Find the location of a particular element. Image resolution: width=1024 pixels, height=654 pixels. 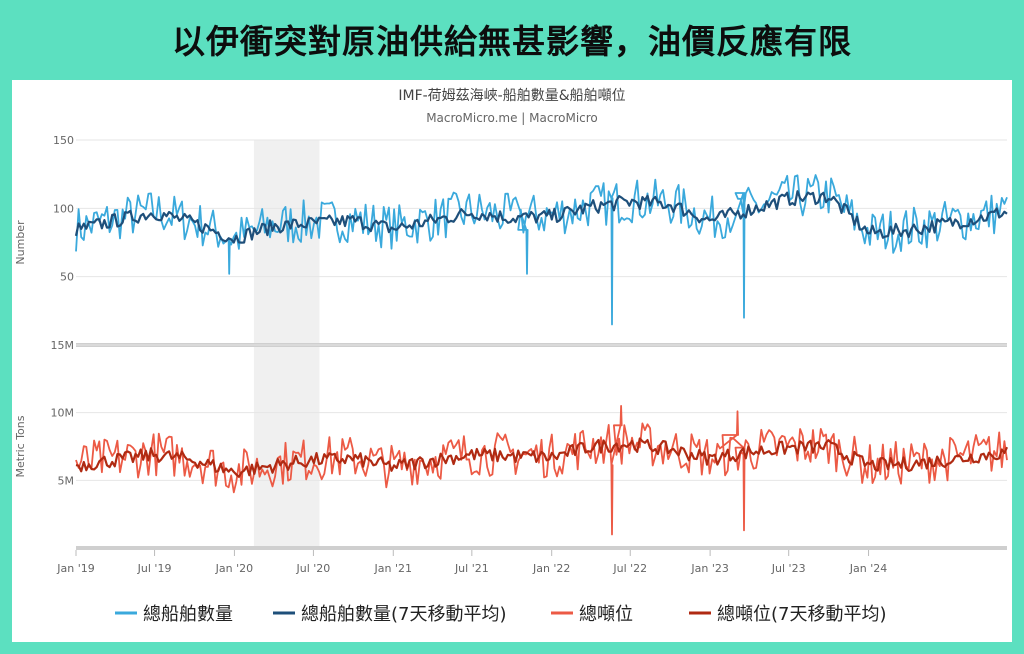

banner-title: 以伊衝突對原油供給無甚影響，油價反應有限 is located at coordinates (512, 41).